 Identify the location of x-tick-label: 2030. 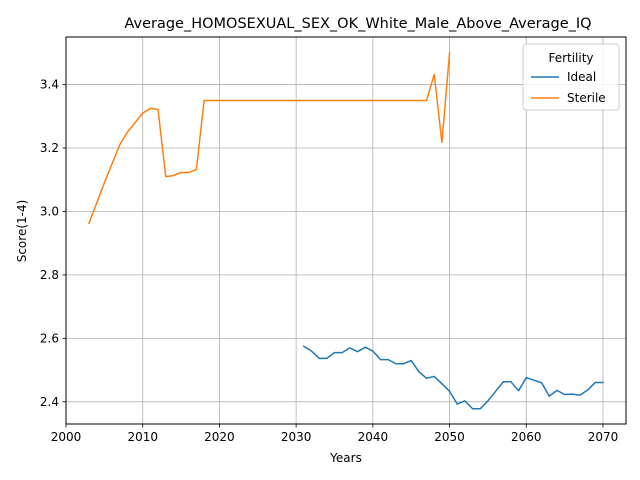
(296, 437).